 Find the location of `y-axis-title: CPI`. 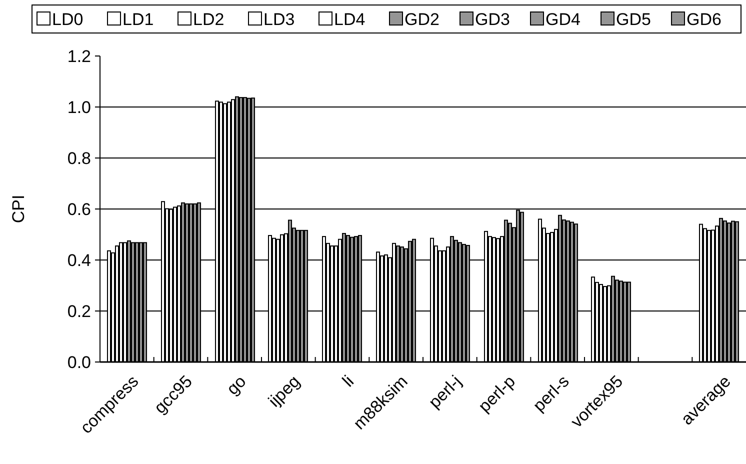

y-axis-title: CPI is located at coordinates (18, 209).